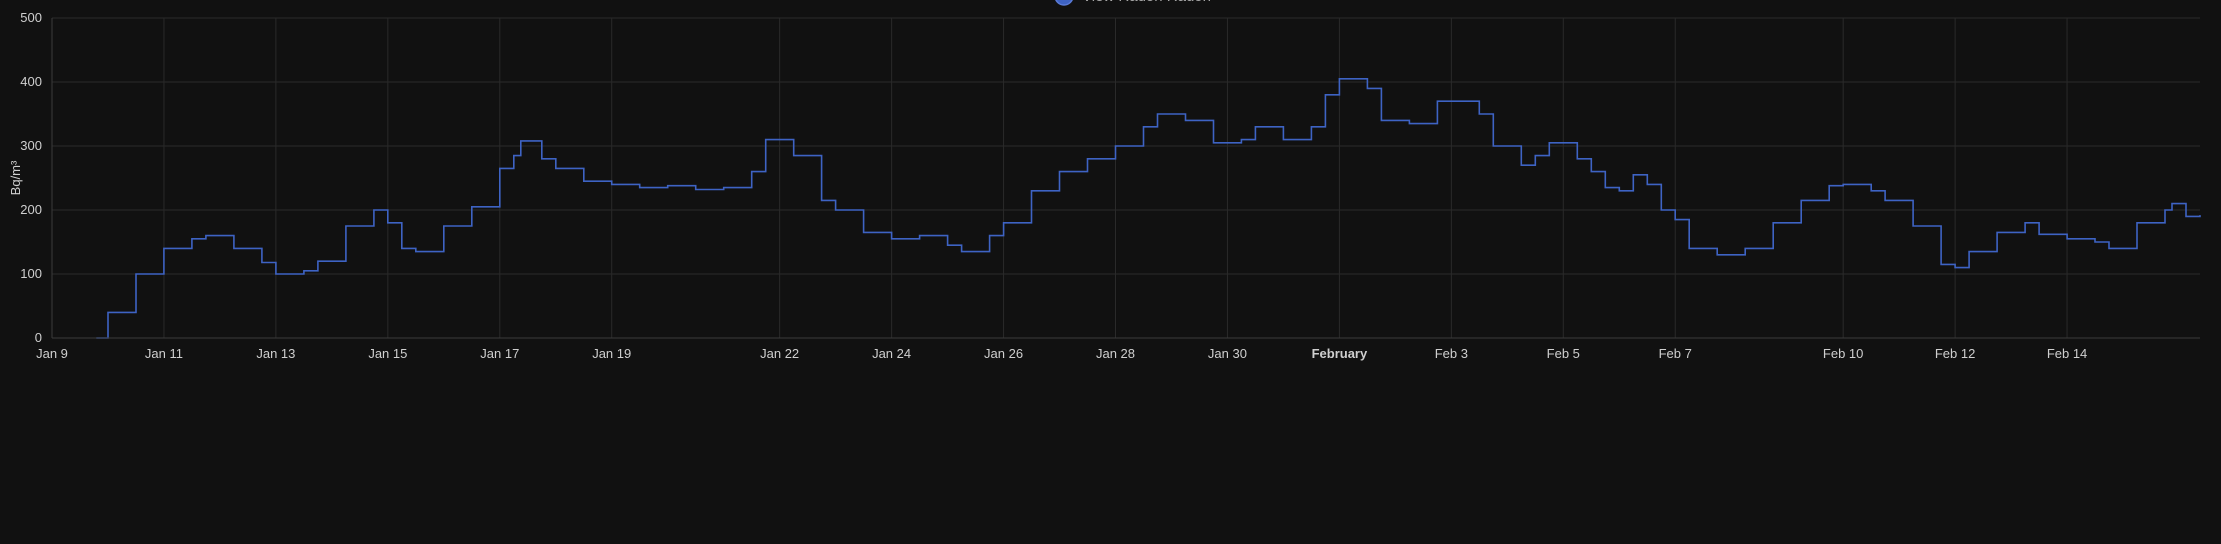 The image size is (2221, 544). Describe the element at coordinates (2067, 353) in the screenshot. I see `x-tick-label: Feb 14` at that location.